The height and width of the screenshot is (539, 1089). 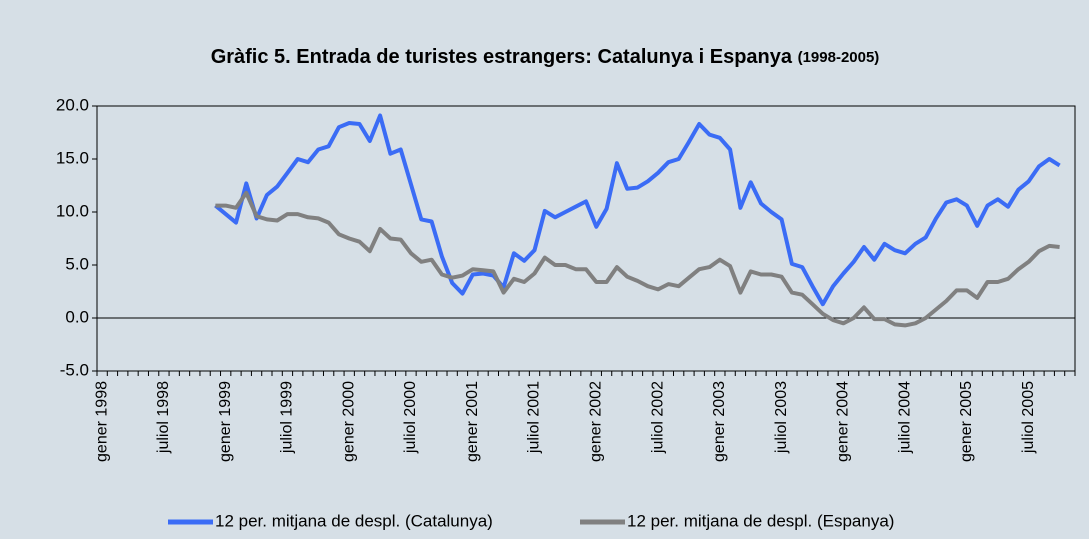 What do you see at coordinates (843, 421) in the screenshot?
I see `x-tick-label: gener 2004` at bounding box center [843, 421].